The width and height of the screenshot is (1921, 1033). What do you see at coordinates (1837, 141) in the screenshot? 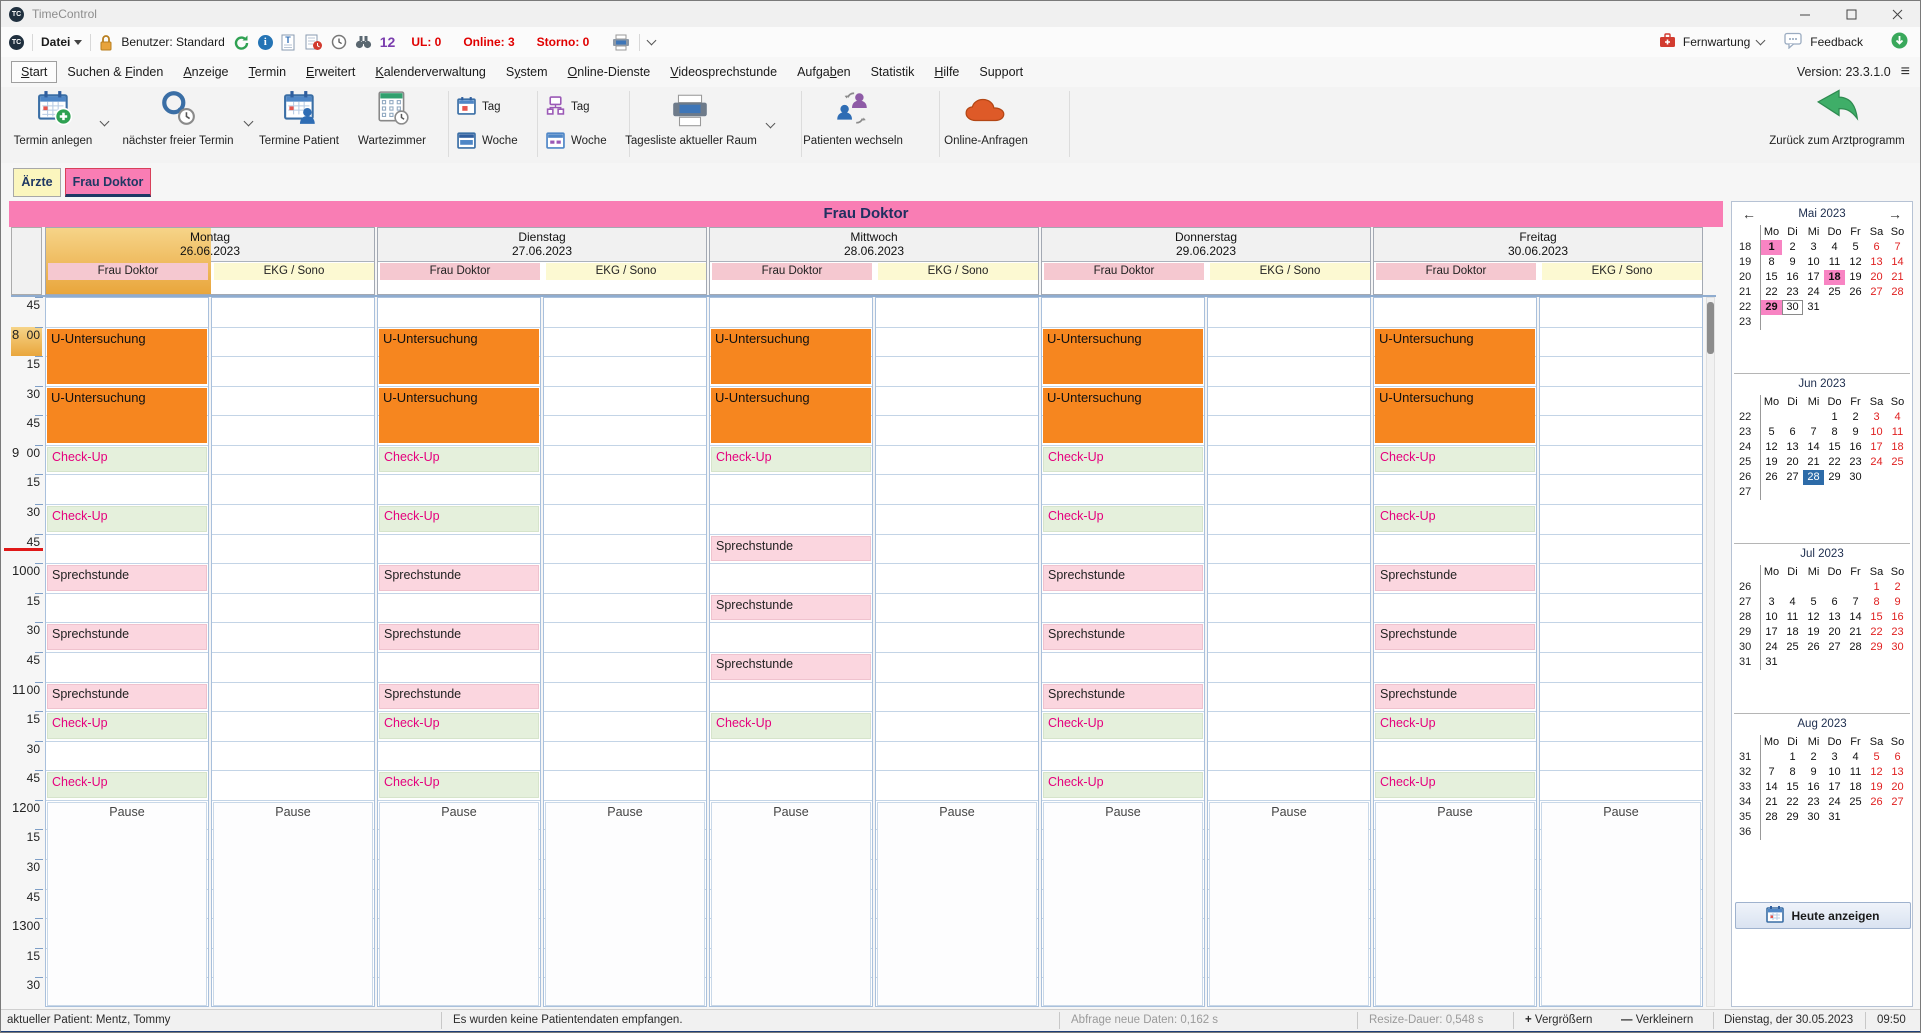
I see `back-to-pvs-button: Zurück zum Arztprogramm` at bounding box center [1837, 141].